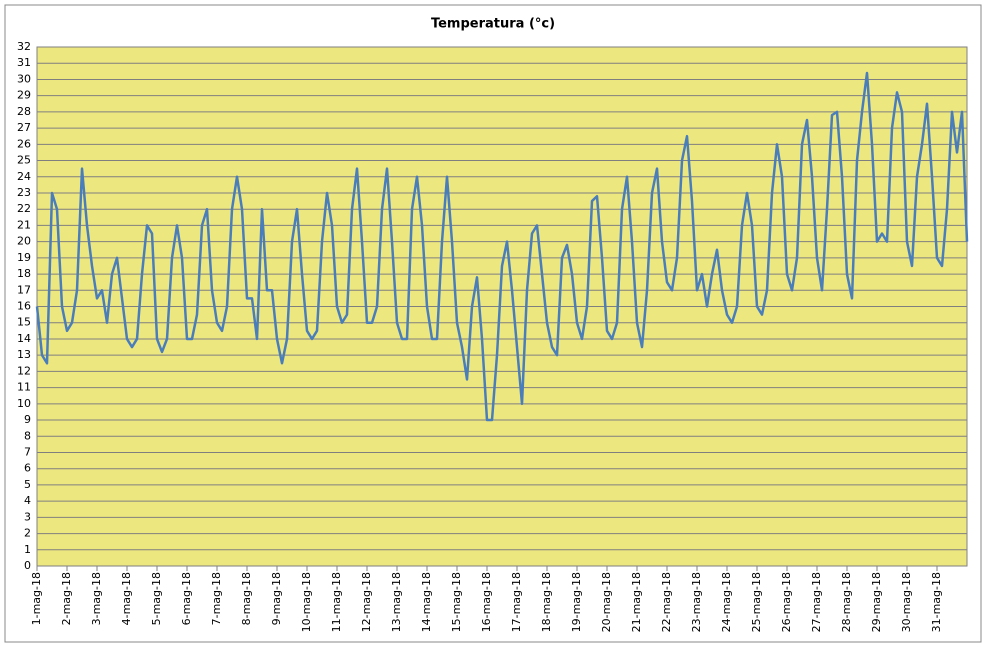  Describe the element at coordinates (27, 435) in the screenshot. I see `y-tick-label: 8` at that location.